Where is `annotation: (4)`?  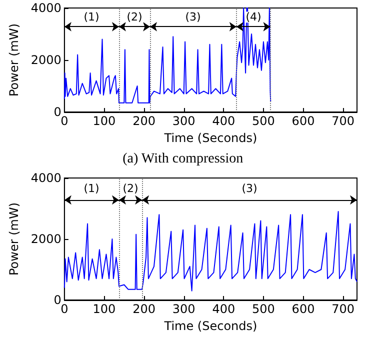
annotation: (4) is located at coordinates (254, 17).